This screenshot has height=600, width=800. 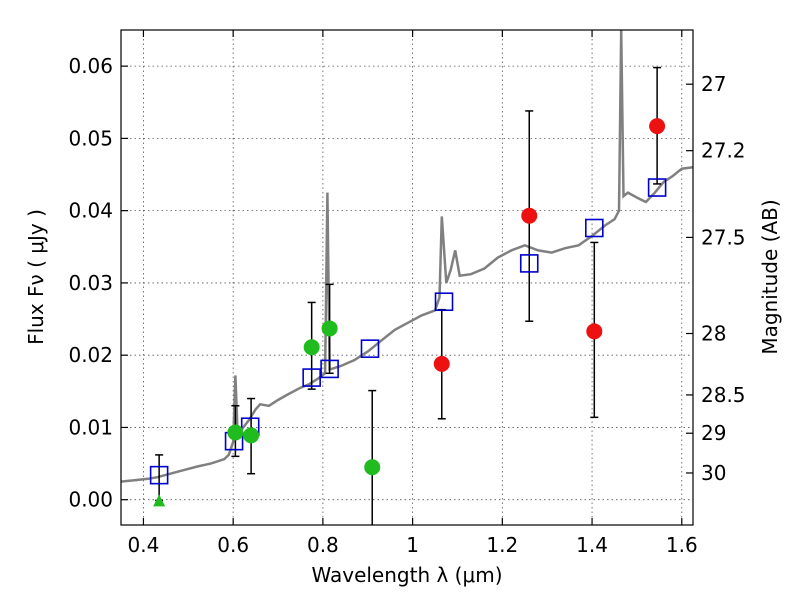 What do you see at coordinates (144, 545) in the screenshot?
I see `x-tick-label: 0.4` at bounding box center [144, 545].